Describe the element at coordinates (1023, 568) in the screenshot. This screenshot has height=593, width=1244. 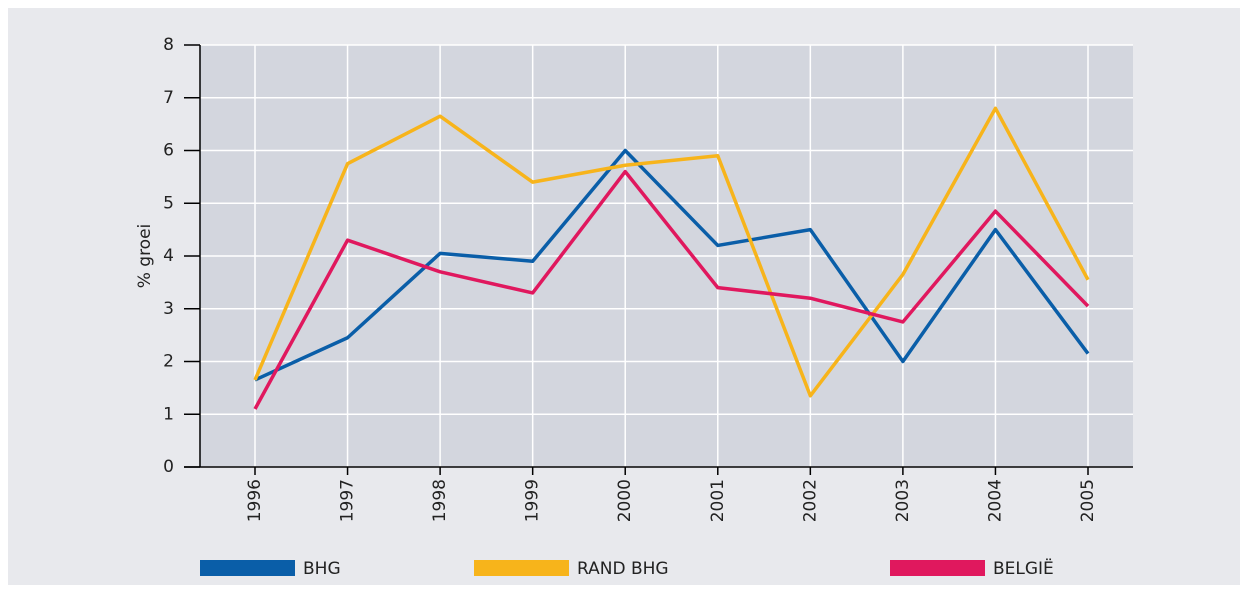
I see `legend-label: BELGIË` at that location.